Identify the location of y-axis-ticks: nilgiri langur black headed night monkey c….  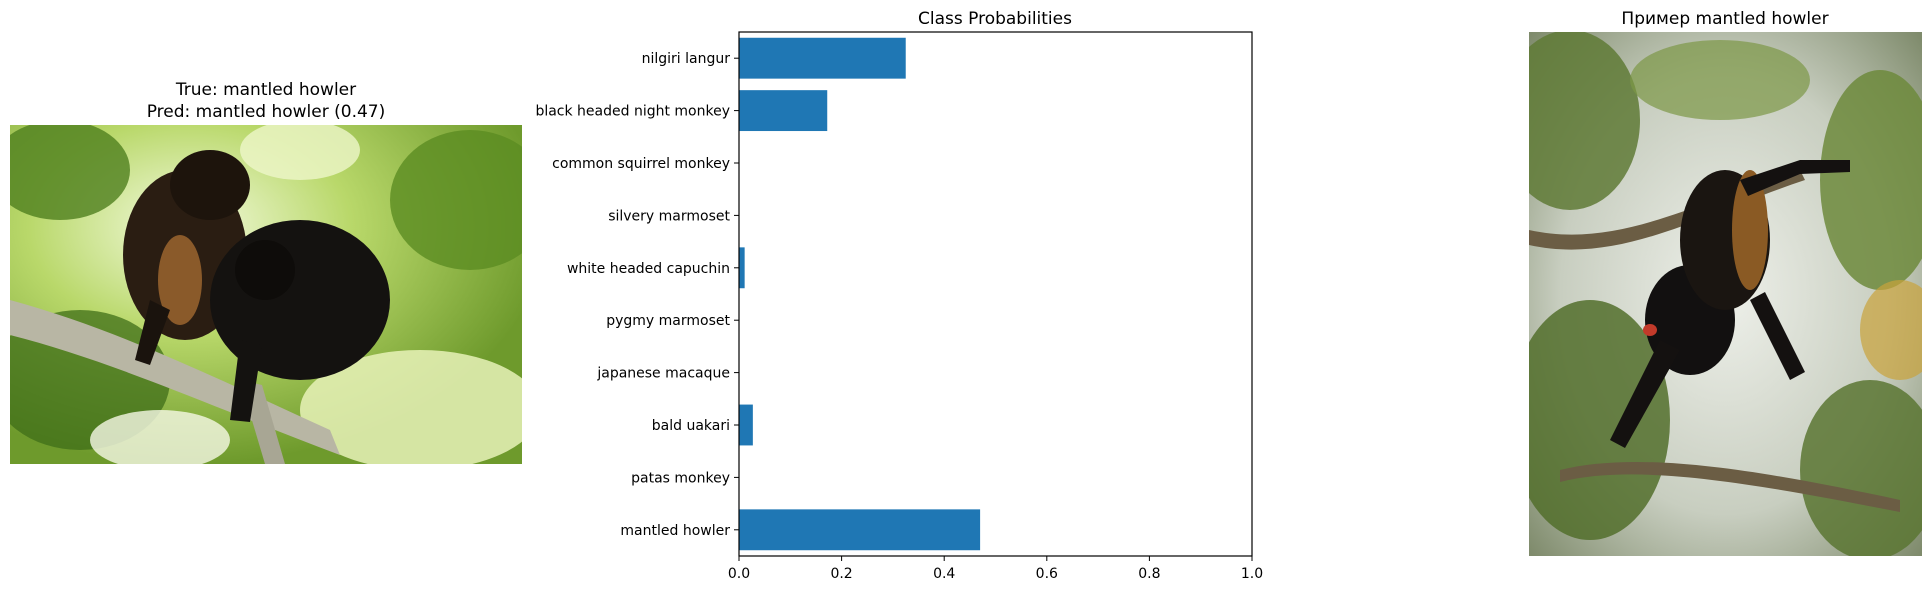
(637, 295).